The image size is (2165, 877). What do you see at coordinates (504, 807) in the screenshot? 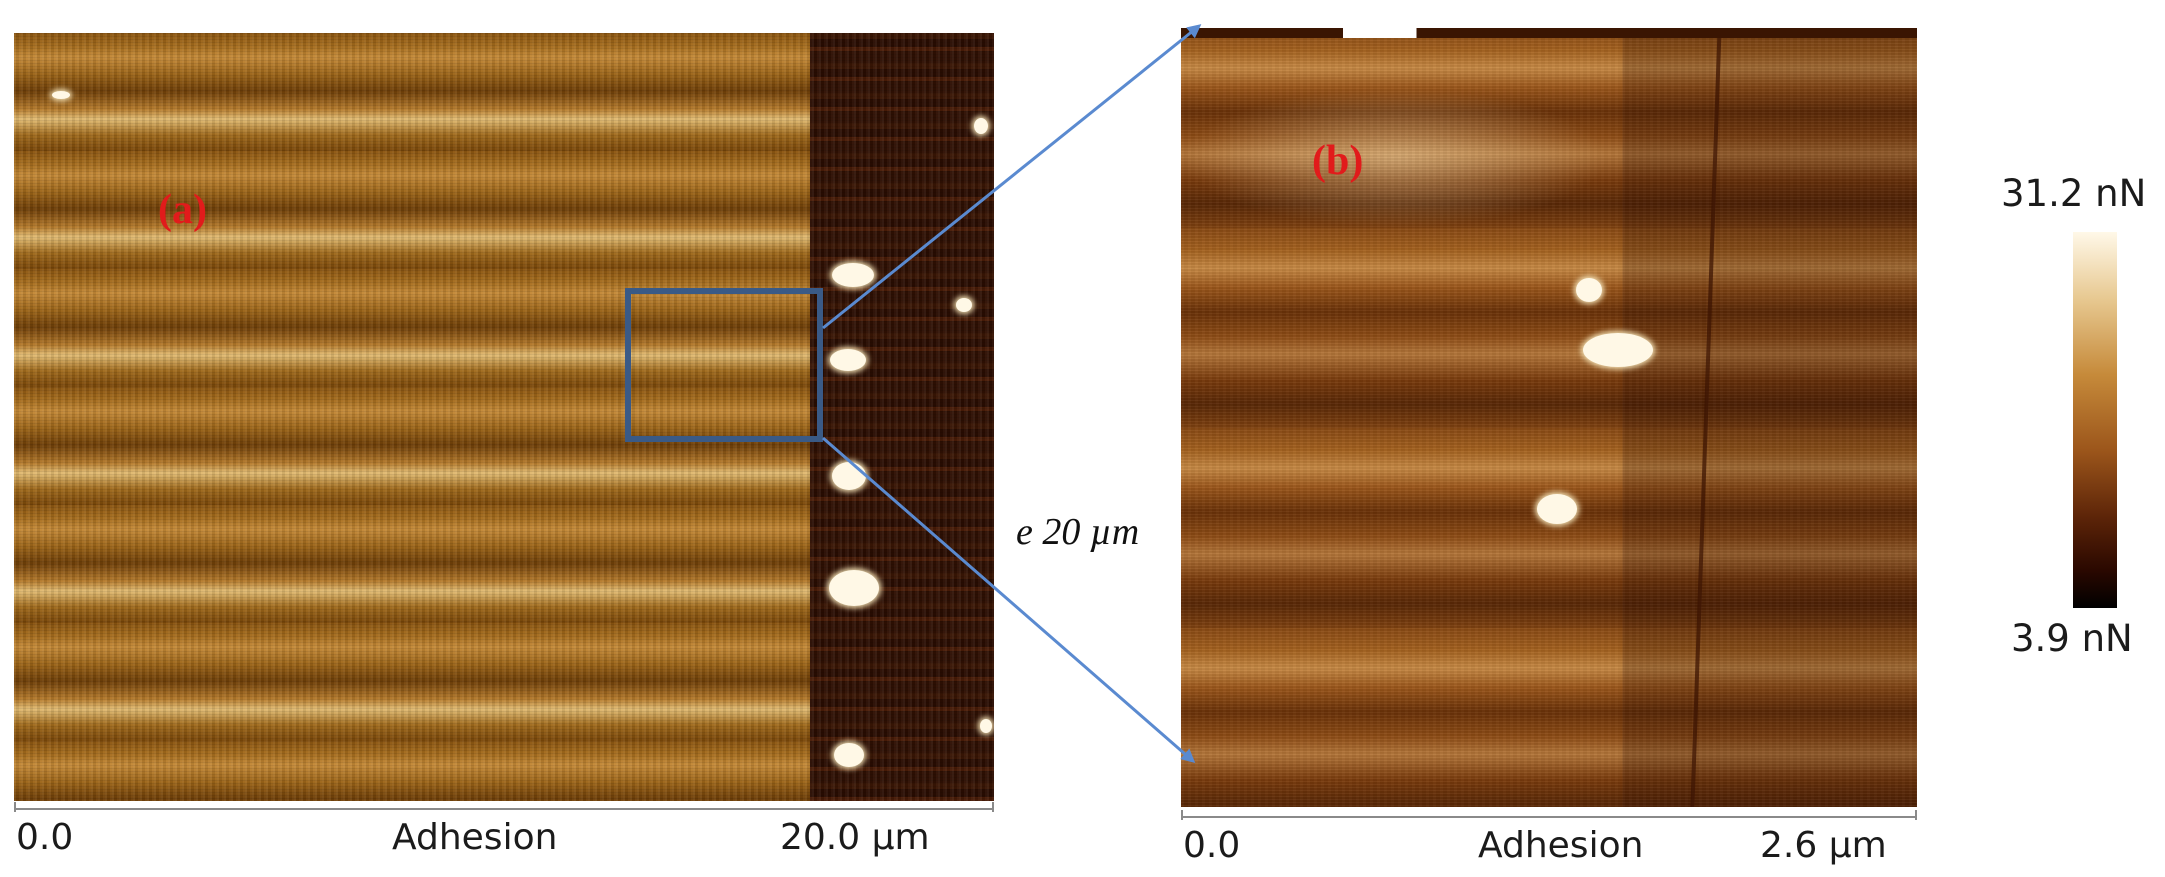
I see `axis-bar-a` at bounding box center [504, 807].